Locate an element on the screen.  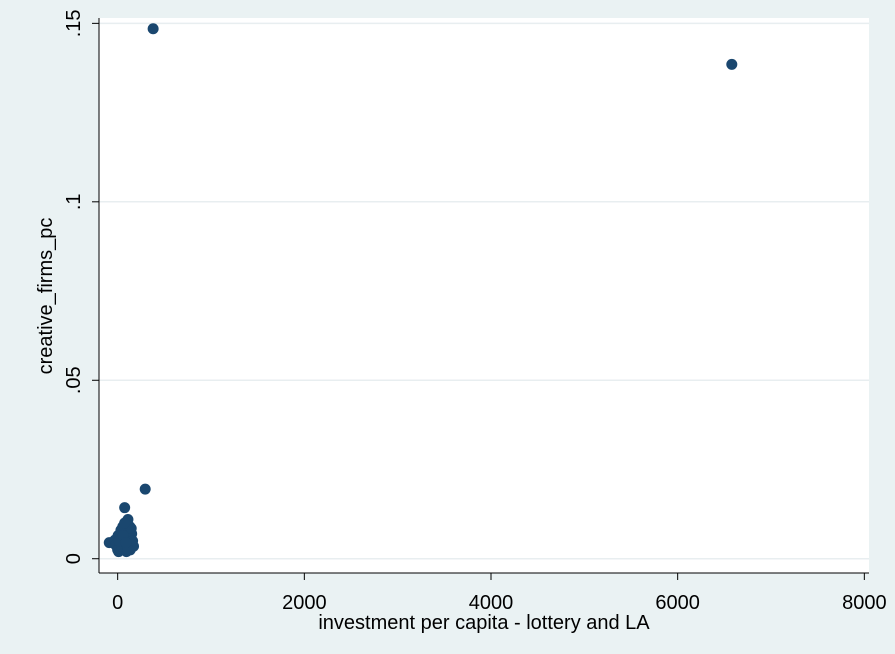
y-tick-label: .15 is located at coordinates (74, 23).